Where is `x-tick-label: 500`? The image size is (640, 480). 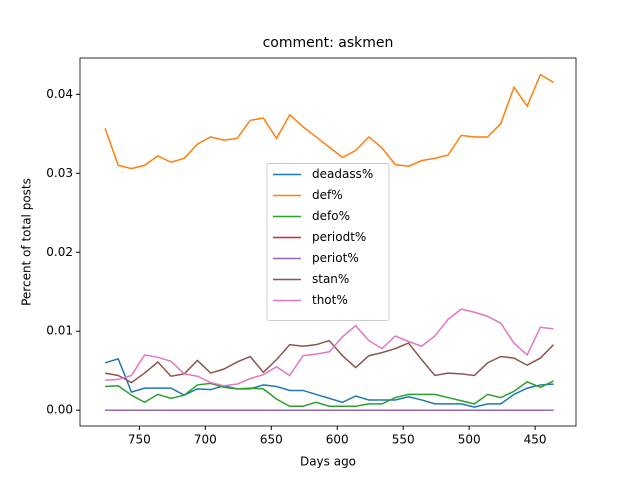 x-tick-label: 500 is located at coordinates (469, 440).